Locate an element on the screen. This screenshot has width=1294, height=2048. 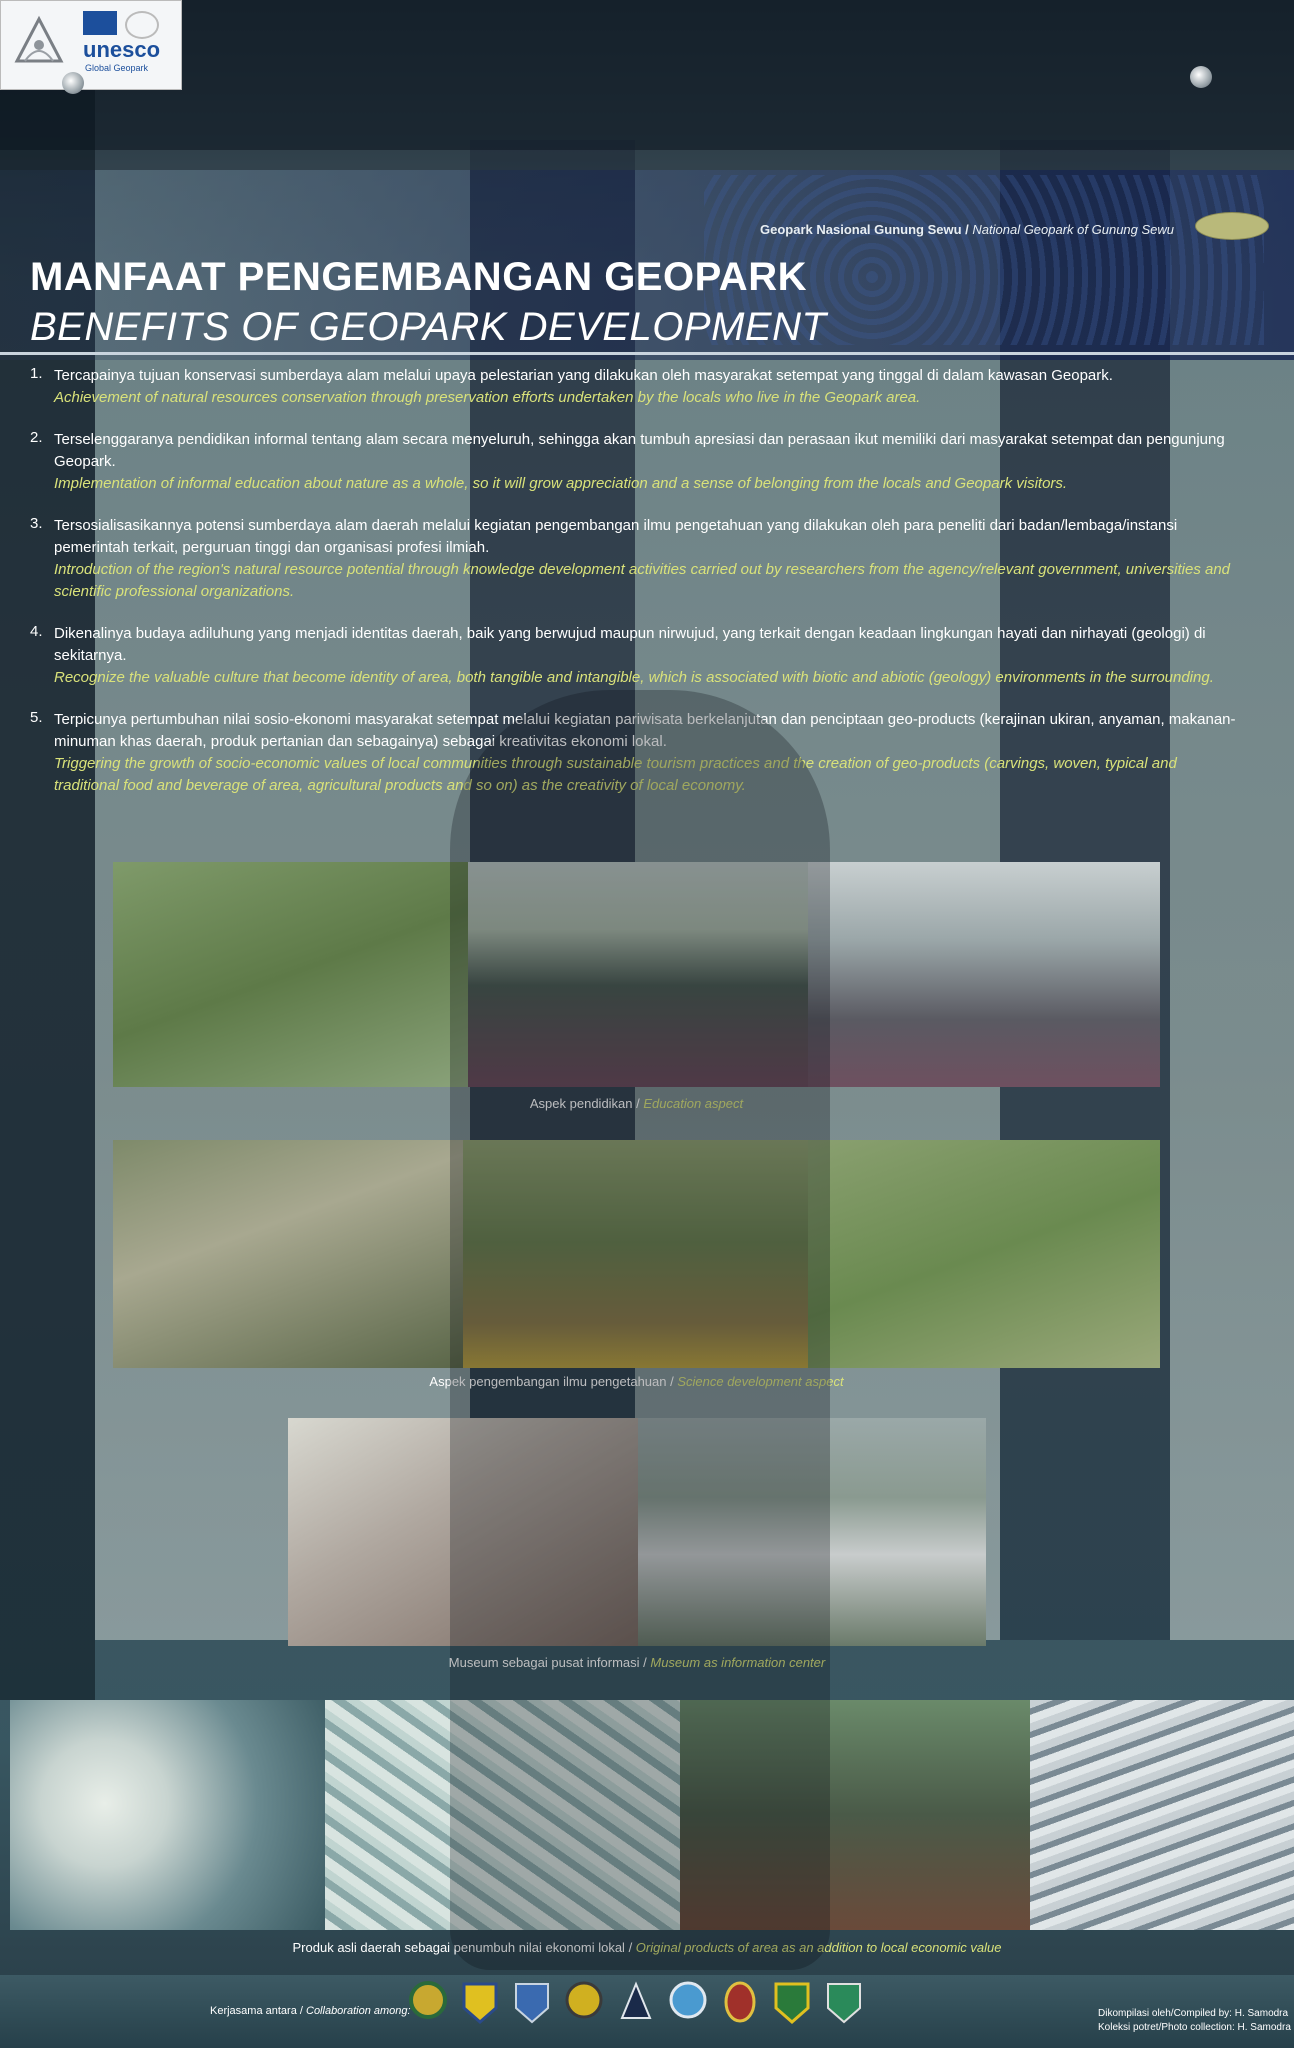
ministry-tourism-emblem-icon is located at coordinates (636, 2003).